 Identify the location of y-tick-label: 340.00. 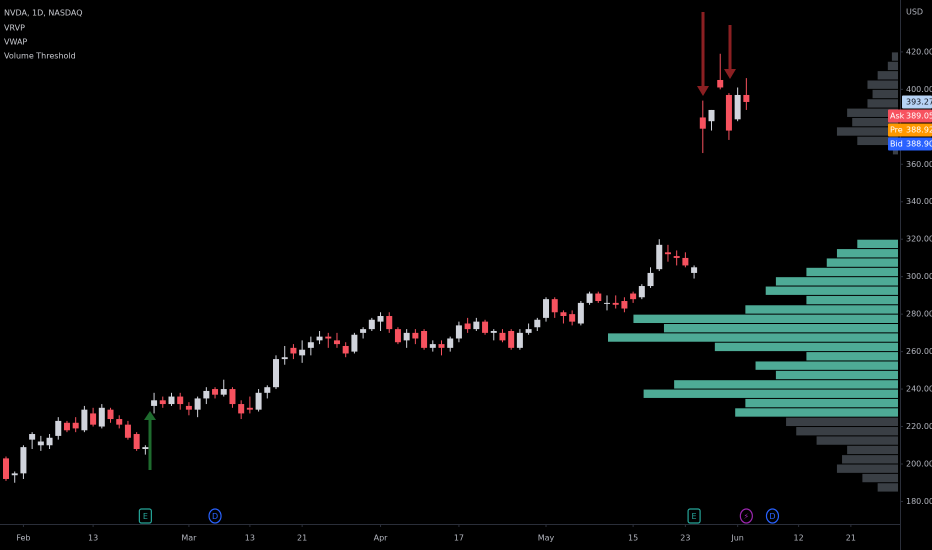
(919, 201).